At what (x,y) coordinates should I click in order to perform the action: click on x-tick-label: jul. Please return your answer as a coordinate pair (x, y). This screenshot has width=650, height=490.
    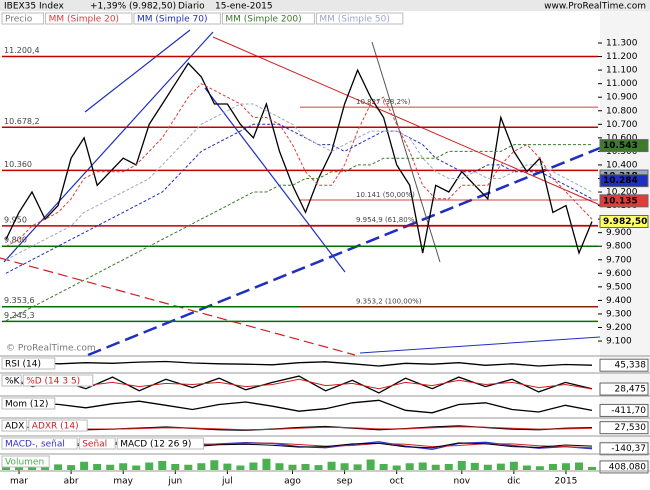
    Looking at the image, I should click on (227, 482).